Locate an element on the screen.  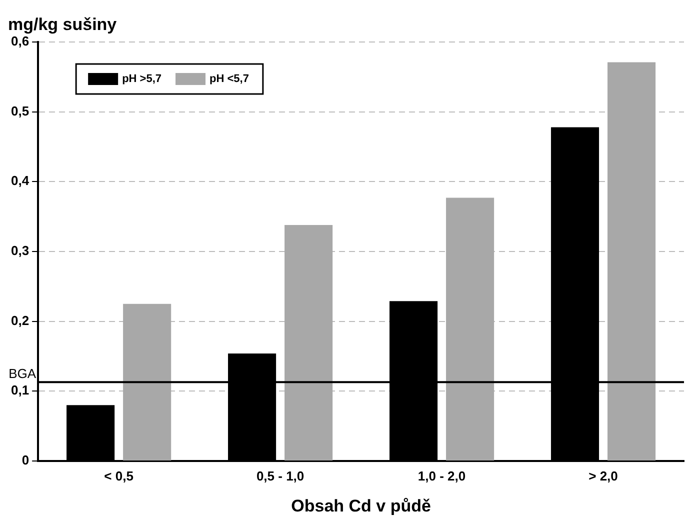
x-tick-label: > 2,0 is located at coordinates (603, 476).